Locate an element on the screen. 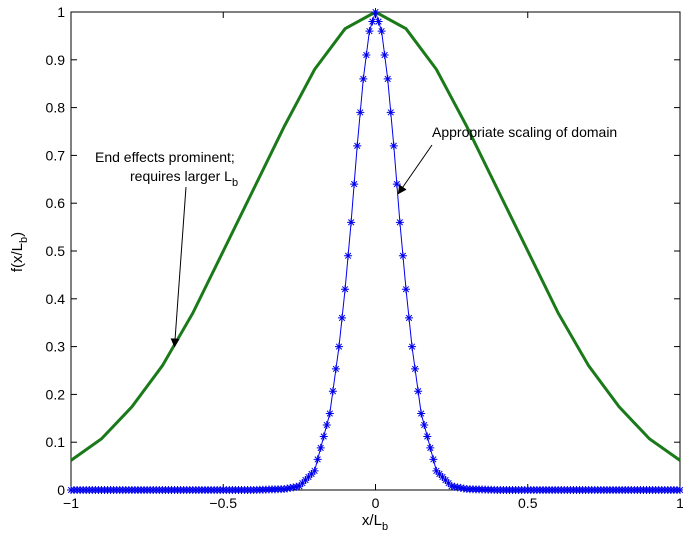  annotation-end-effects-line1: End effects prominent; is located at coordinates (165, 157).